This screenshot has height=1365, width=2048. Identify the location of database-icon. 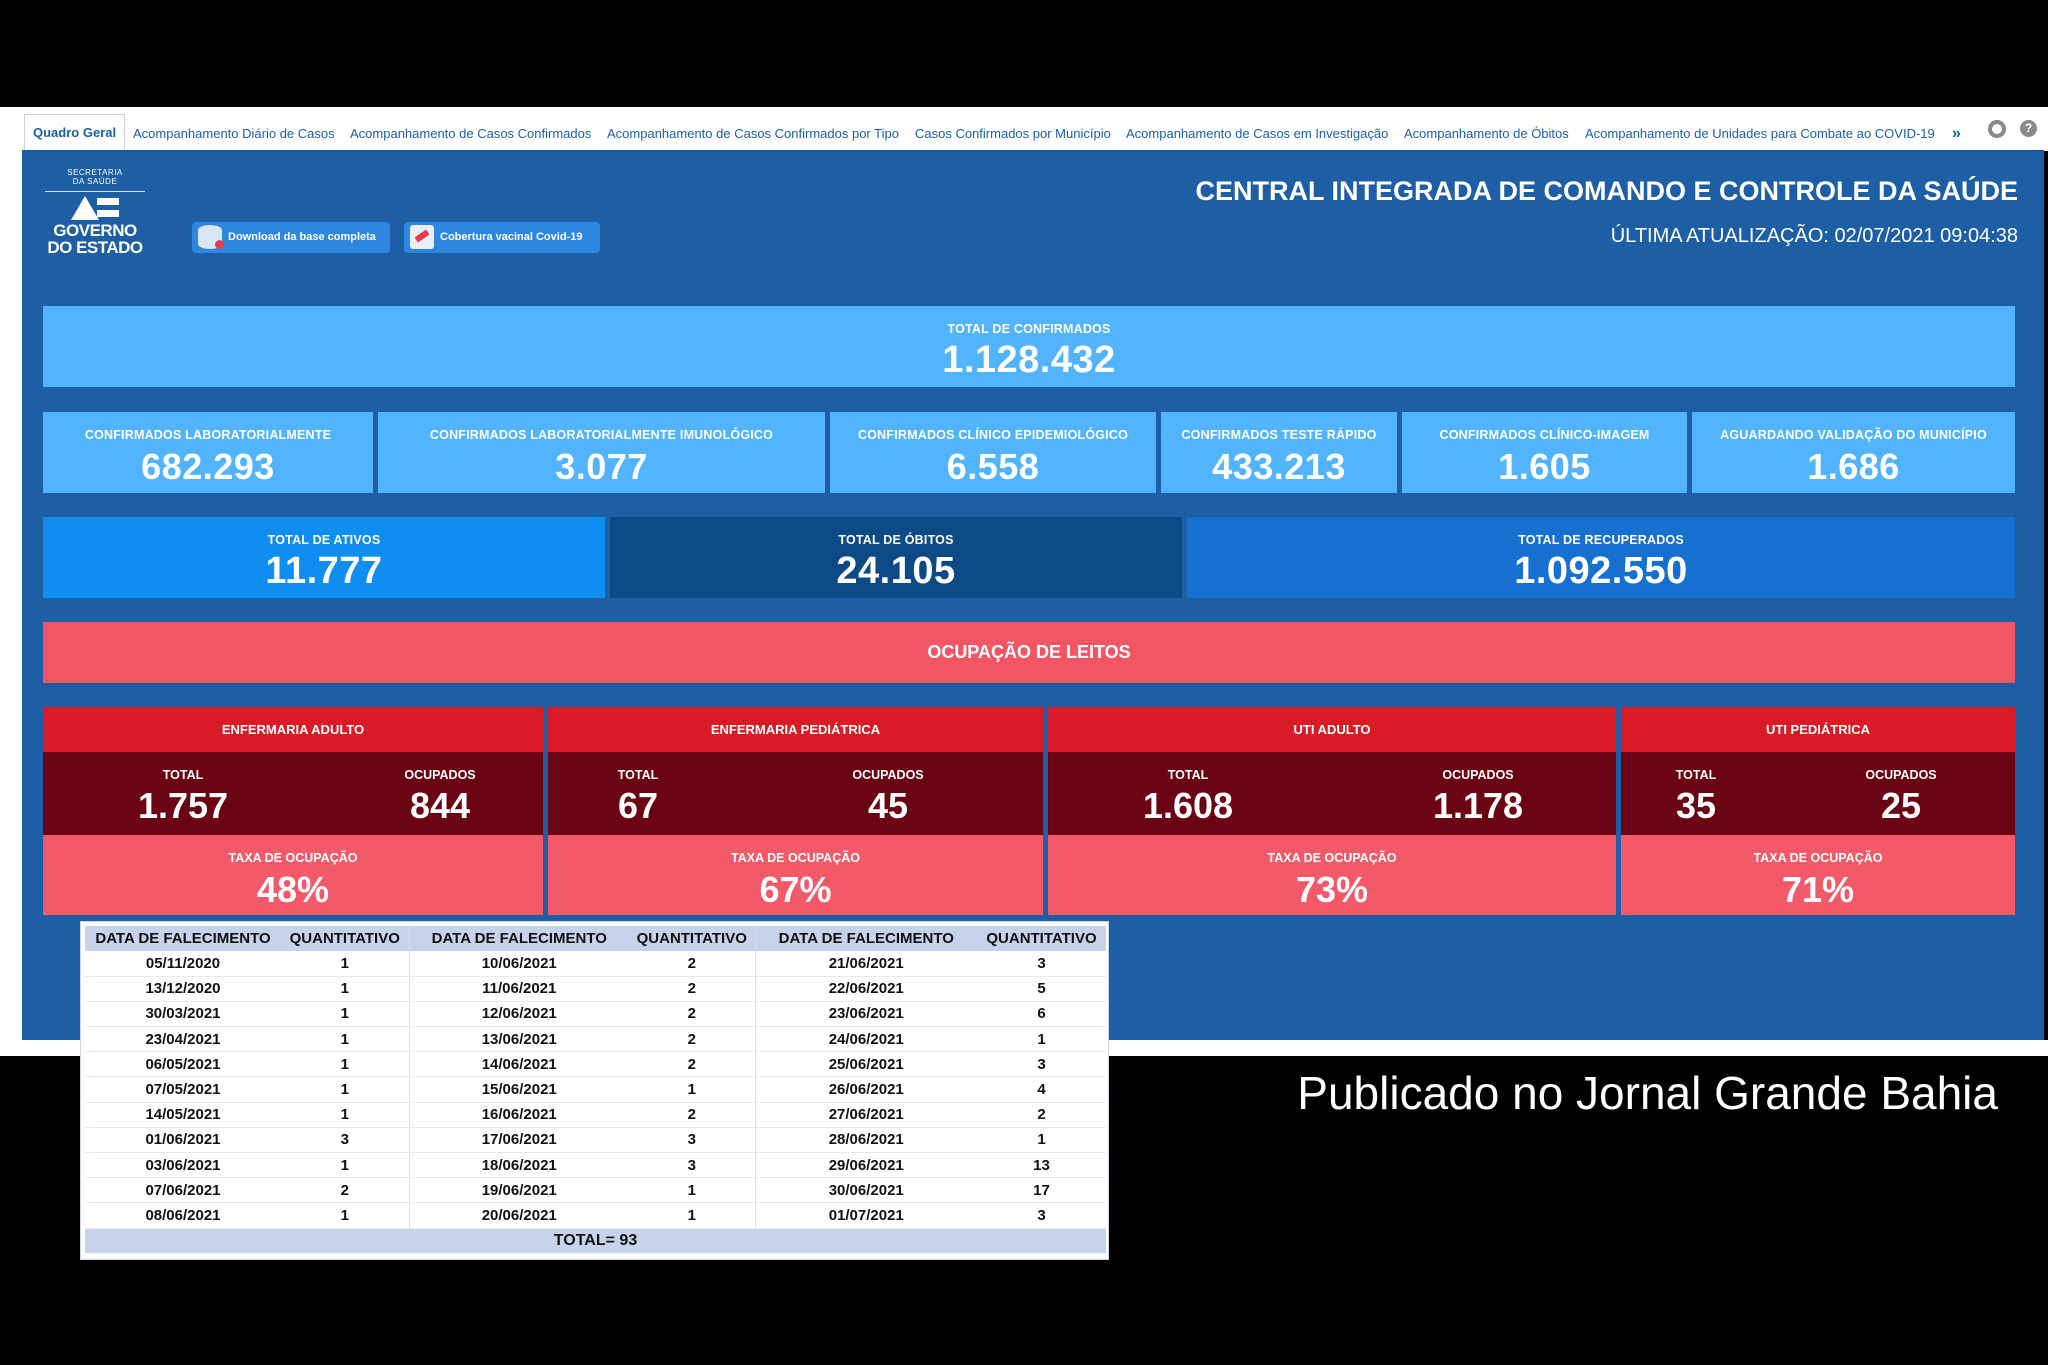
(211, 237).